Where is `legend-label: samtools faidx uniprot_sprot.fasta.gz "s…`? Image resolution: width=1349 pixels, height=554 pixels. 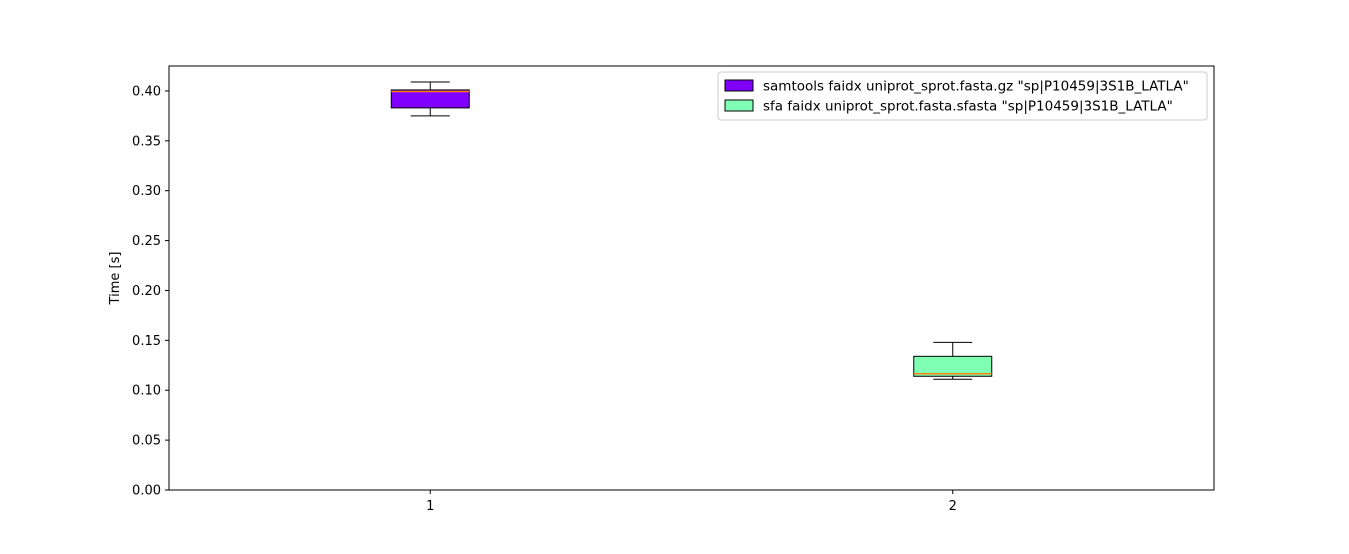
legend-label: samtools faidx uniprot_sprot.fasta.gz "s… is located at coordinates (976, 87).